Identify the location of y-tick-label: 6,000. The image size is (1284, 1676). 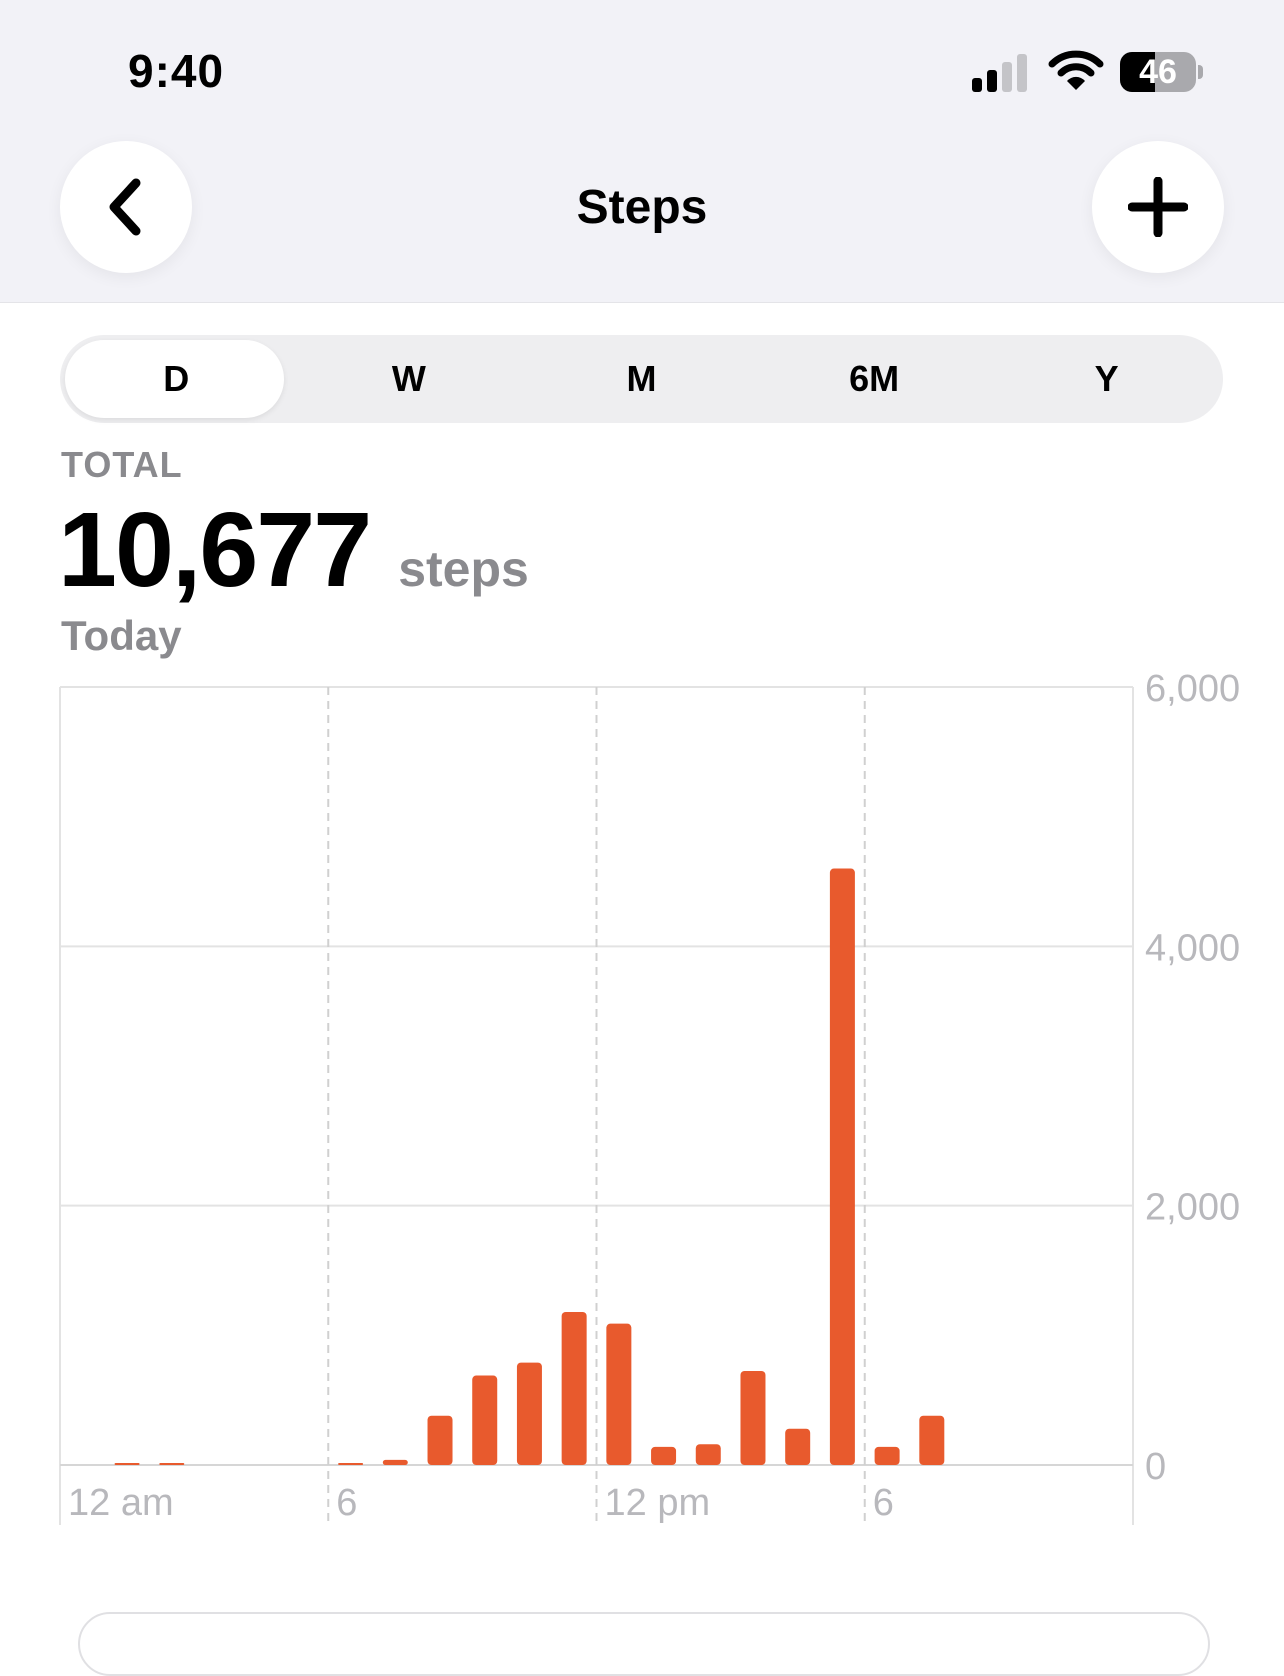
(1192, 689).